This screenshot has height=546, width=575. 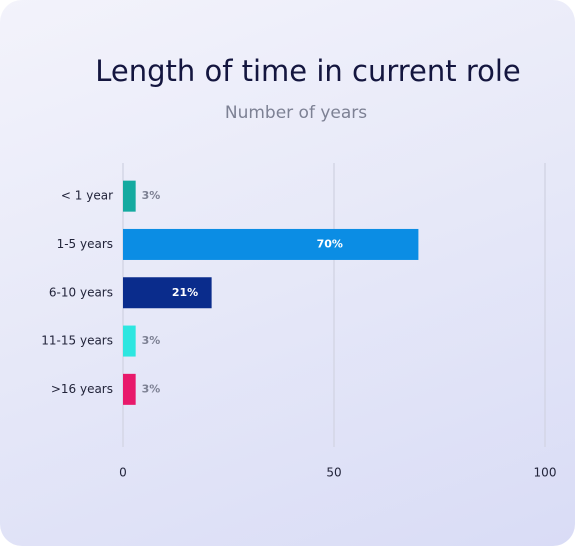 What do you see at coordinates (77, 341) in the screenshot?
I see `y-tick-label: 11-15 years` at bounding box center [77, 341].